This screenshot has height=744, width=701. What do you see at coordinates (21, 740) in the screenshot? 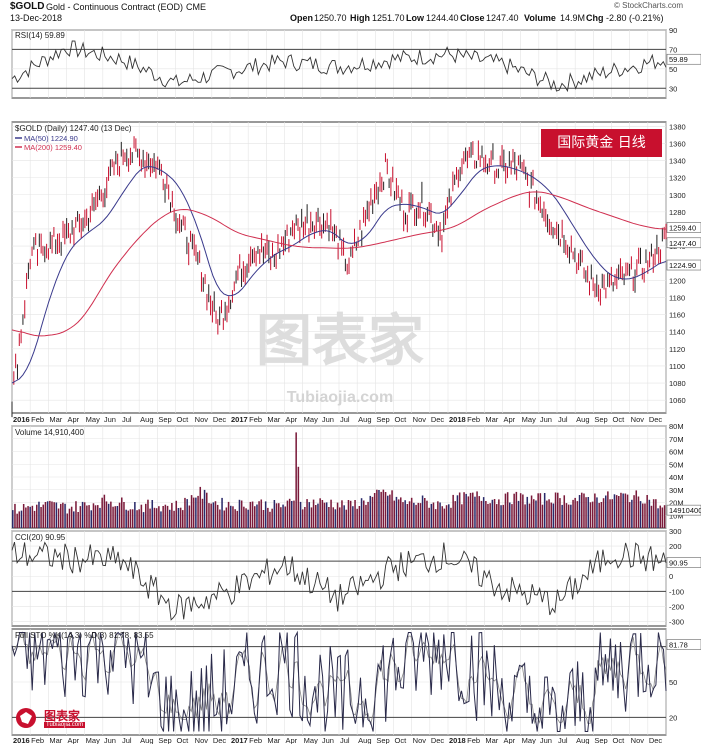
I see `sto-xtick: 2016` at bounding box center [21, 740].